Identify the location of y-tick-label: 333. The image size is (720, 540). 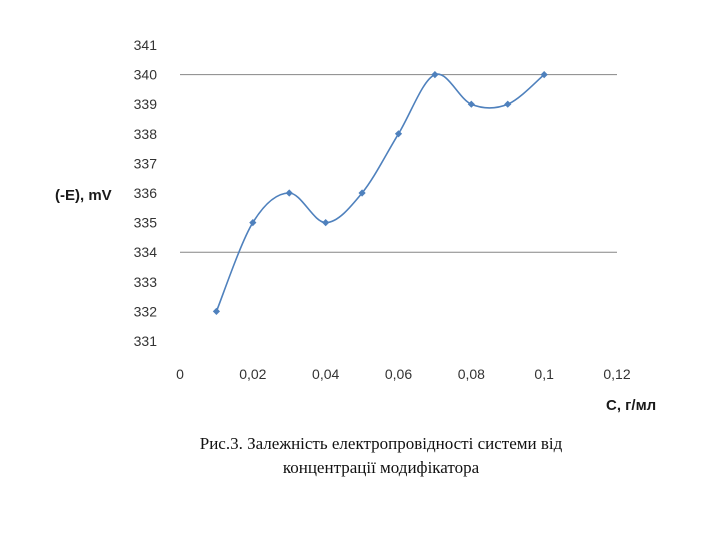
(146, 282).